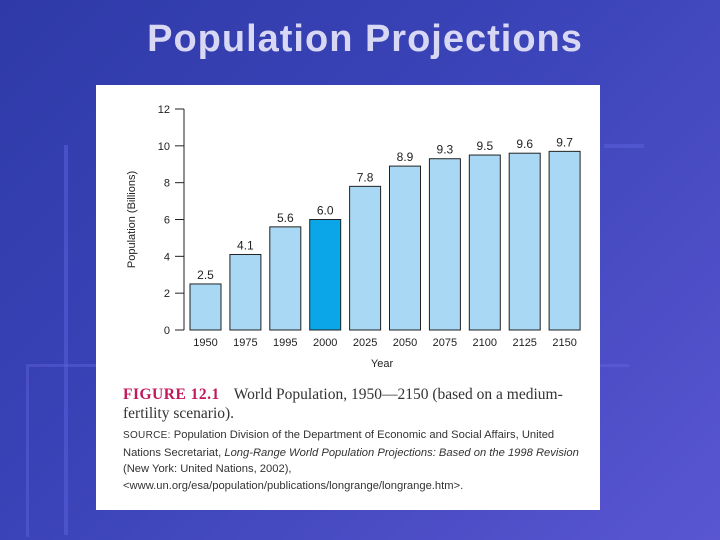  I want to click on bar-value-label: 5.6, so click(285, 218).